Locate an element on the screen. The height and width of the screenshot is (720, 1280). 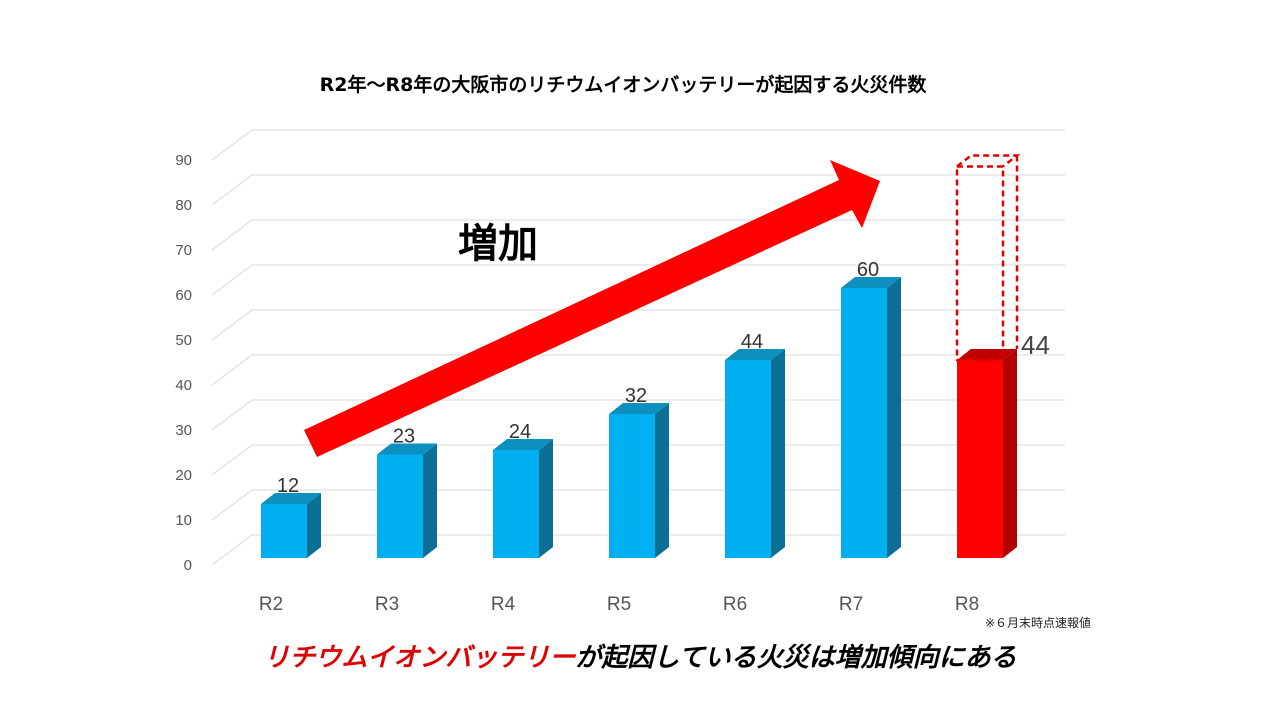
caption: リチウムイオンバッテリーが起因している火災は増加傾向にある is located at coordinates (640, 655).